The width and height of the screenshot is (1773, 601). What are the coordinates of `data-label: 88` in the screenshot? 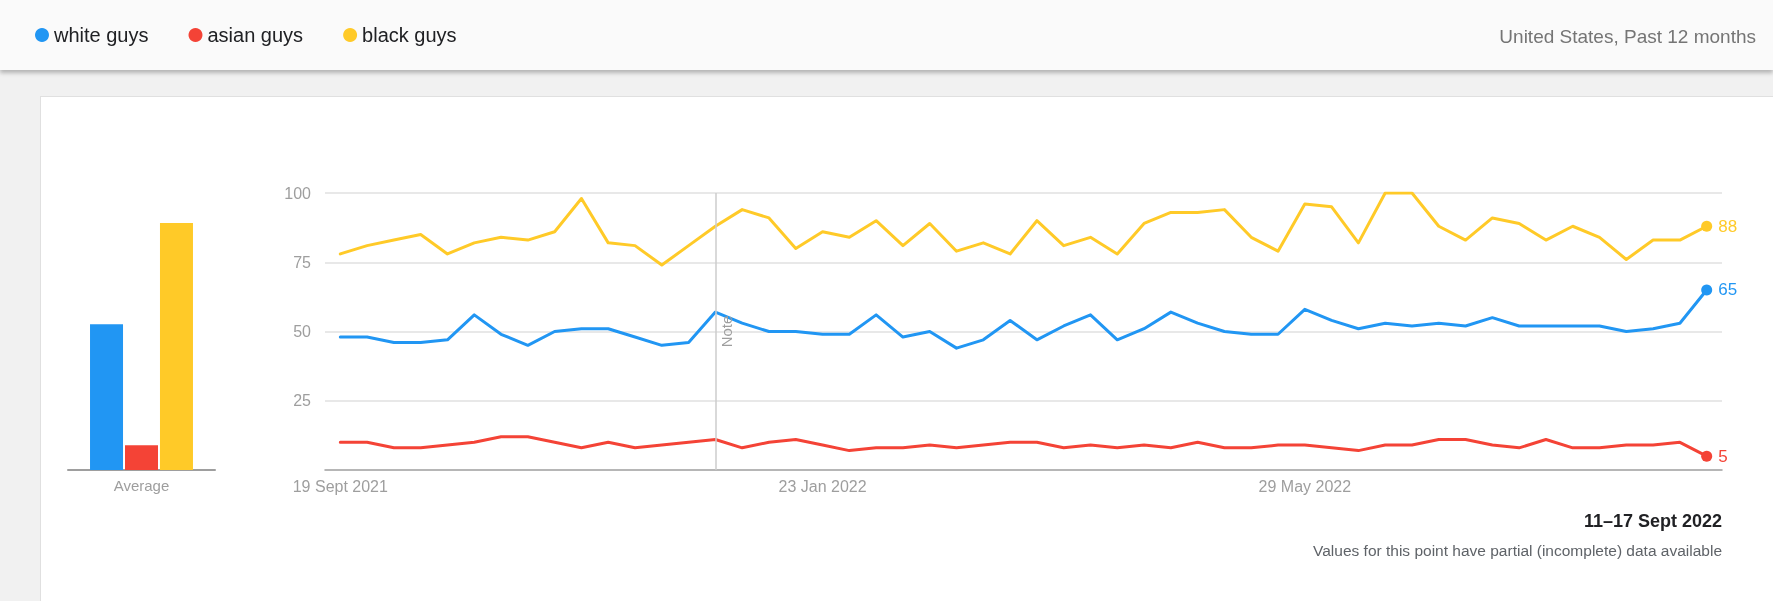 It's located at (1728, 226).